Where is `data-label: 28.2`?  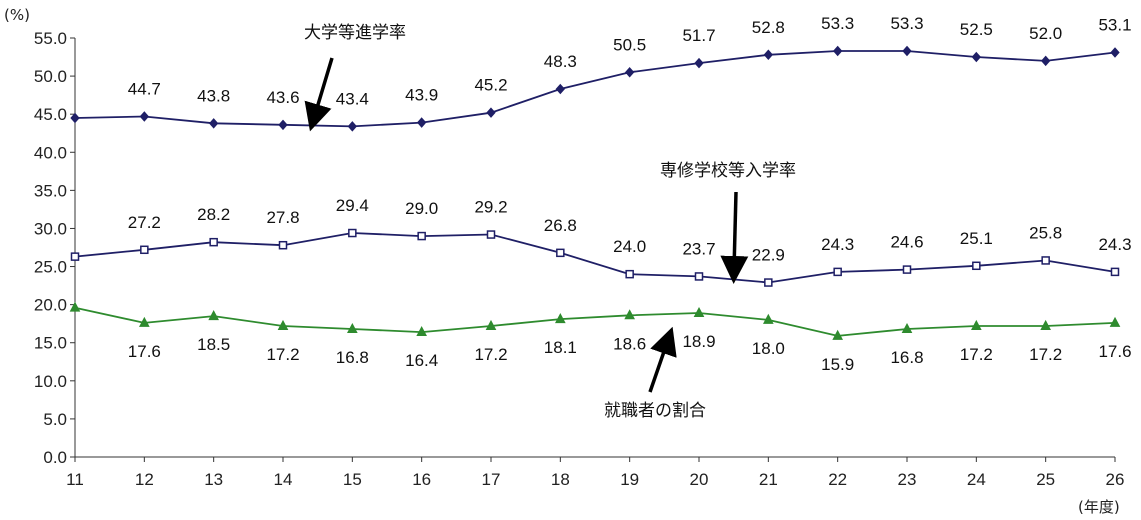
data-label: 28.2 is located at coordinates (213, 214).